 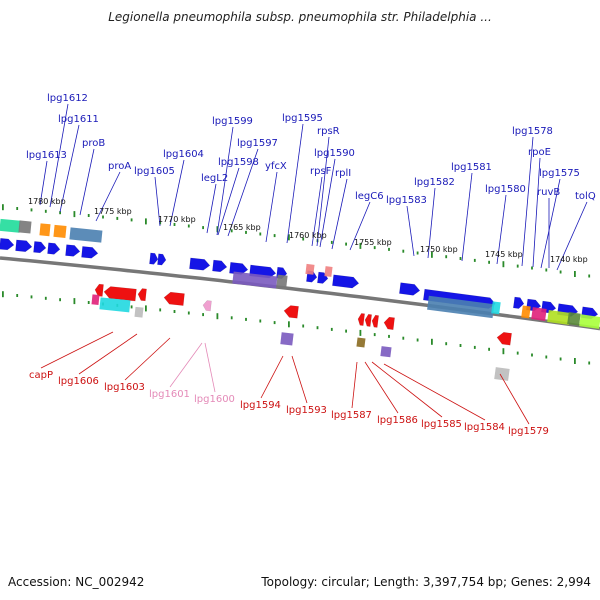 I want to click on ruler-label: 1765 kbp, so click(x=242, y=227).